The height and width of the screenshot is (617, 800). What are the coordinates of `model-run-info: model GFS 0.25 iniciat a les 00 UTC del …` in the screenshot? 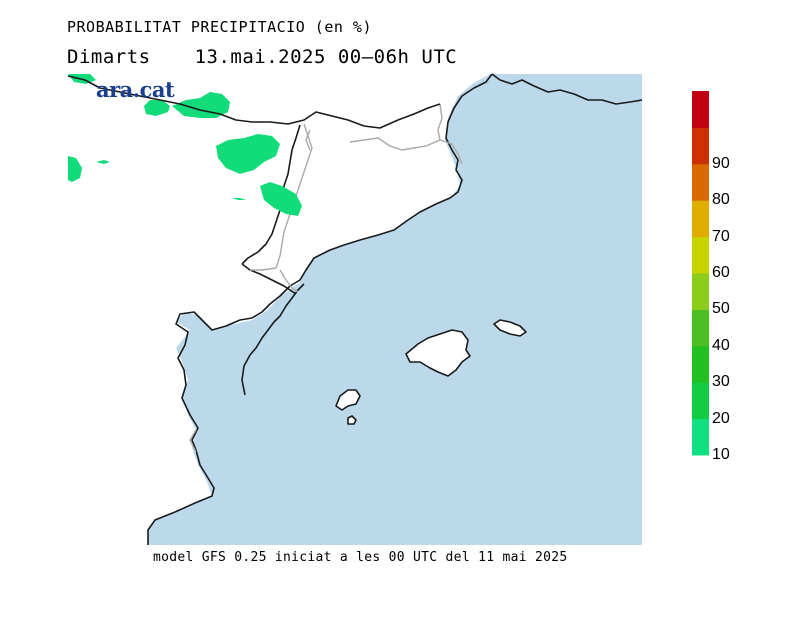 It's located at (360, 557).